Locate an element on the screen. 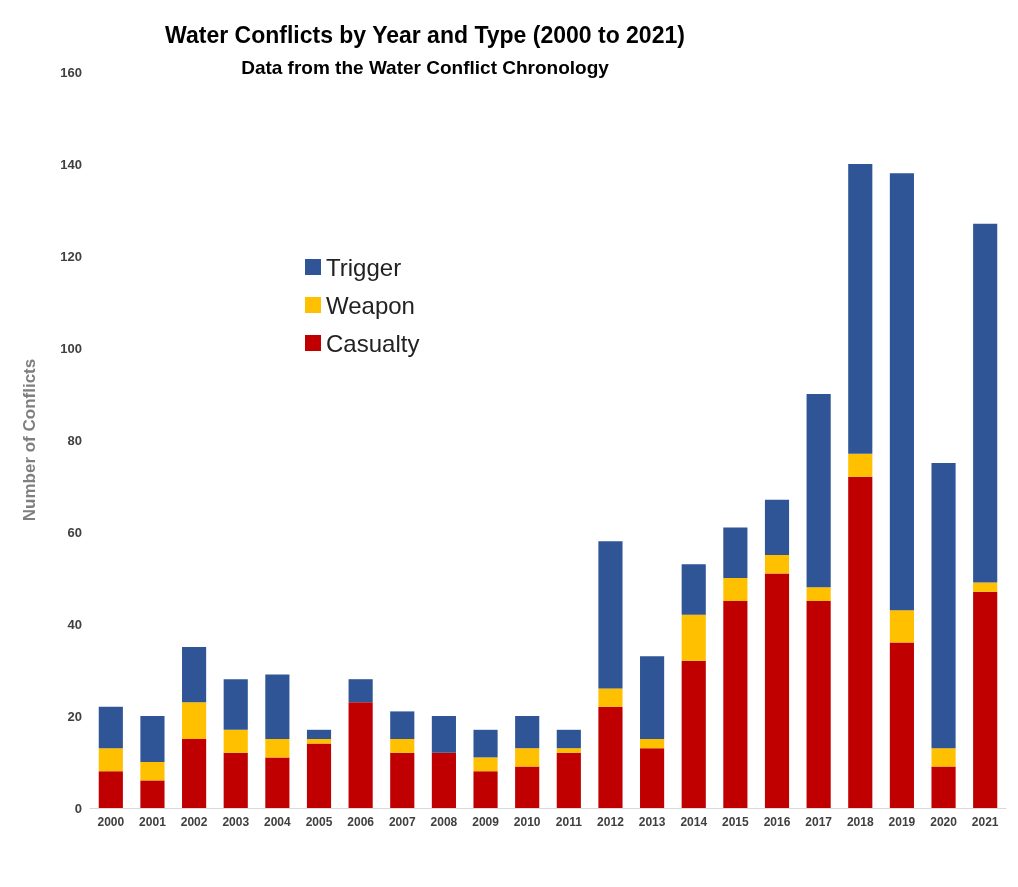 This screenshot has width=1018, height=887. x-tick-label: 2000 is located at coordinates (111, 822).